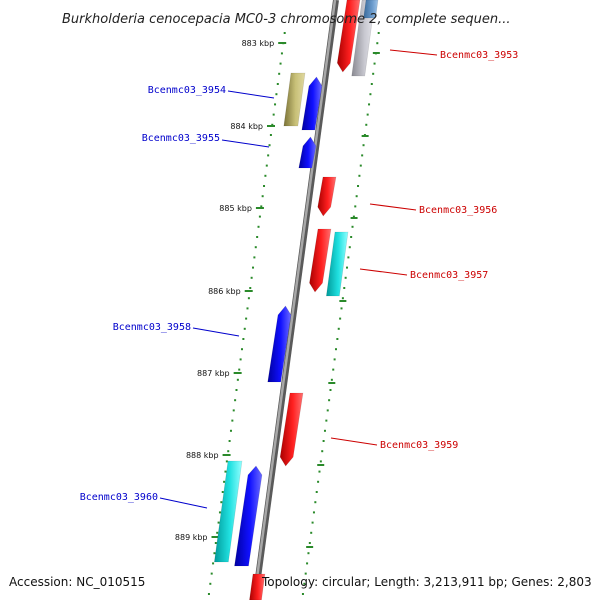 This screenshot has width=600, height=600. What do you see at coordinates (77, 582) in the screenshot?
I see `accession-text: Accession: NC_010515` at bounding box center [77, 582].